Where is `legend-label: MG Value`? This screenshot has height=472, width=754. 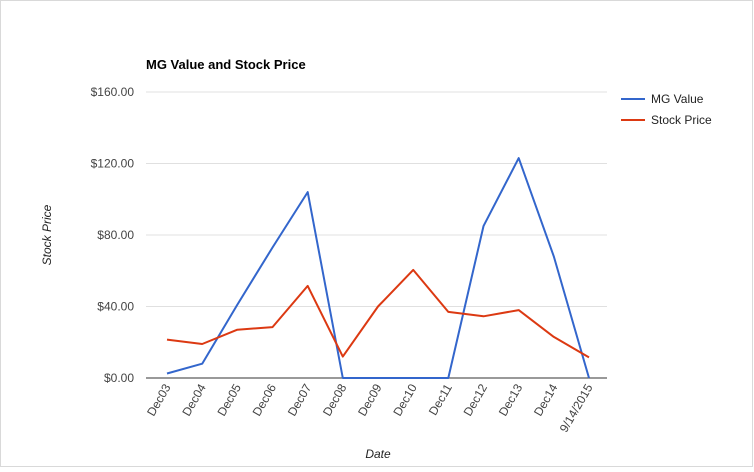 legend-label: MG Value is located at coordinates (677, 99).